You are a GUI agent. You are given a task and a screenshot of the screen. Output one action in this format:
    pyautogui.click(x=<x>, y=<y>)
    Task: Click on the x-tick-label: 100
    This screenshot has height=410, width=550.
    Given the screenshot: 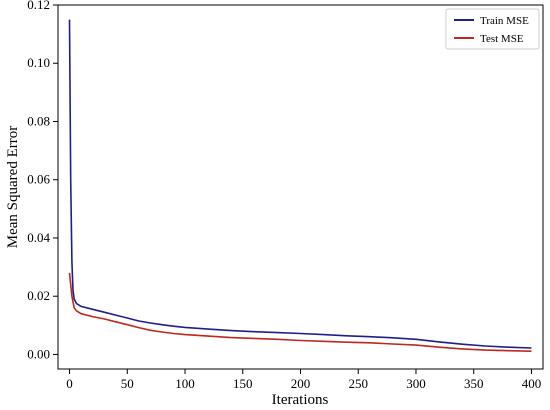 What is the action you would take?
    pyautogui.click(x=185, y=383)
    